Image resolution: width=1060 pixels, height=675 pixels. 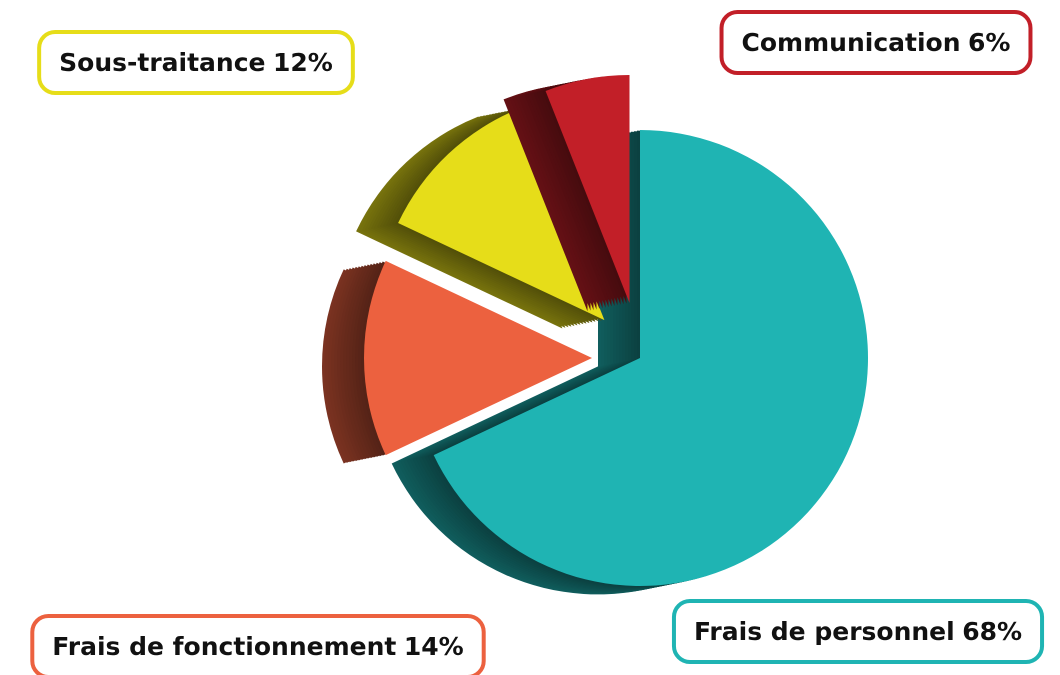 I want to click on category-name: Frais de fonctionnement, so click(x=224, y=646).